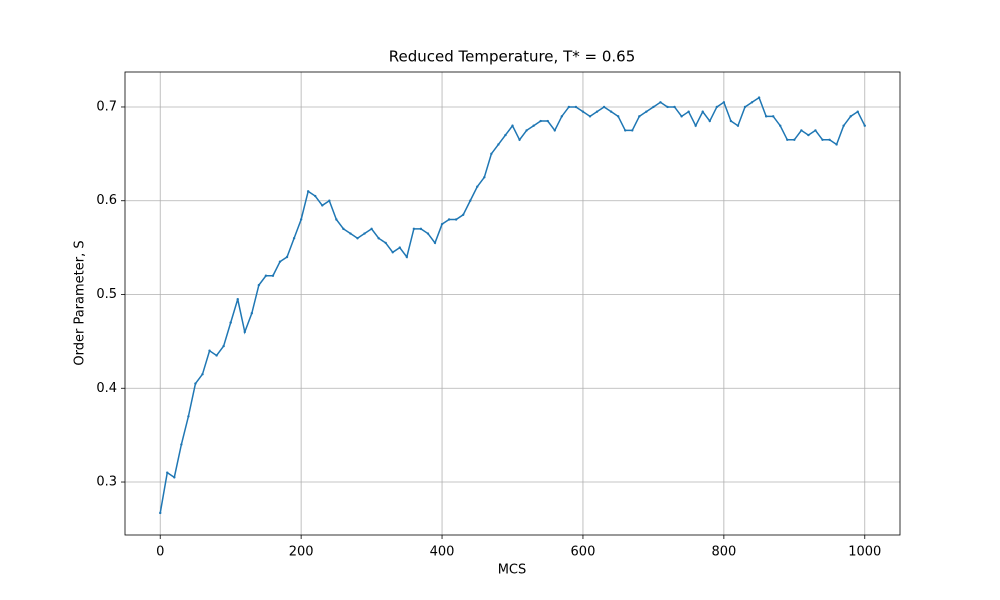  What do you see at coordinates (512, 57) in the screenshot?
I see `chart-title: Reduced Temperature, T* = 0.65` at bounding box center [512, 57].